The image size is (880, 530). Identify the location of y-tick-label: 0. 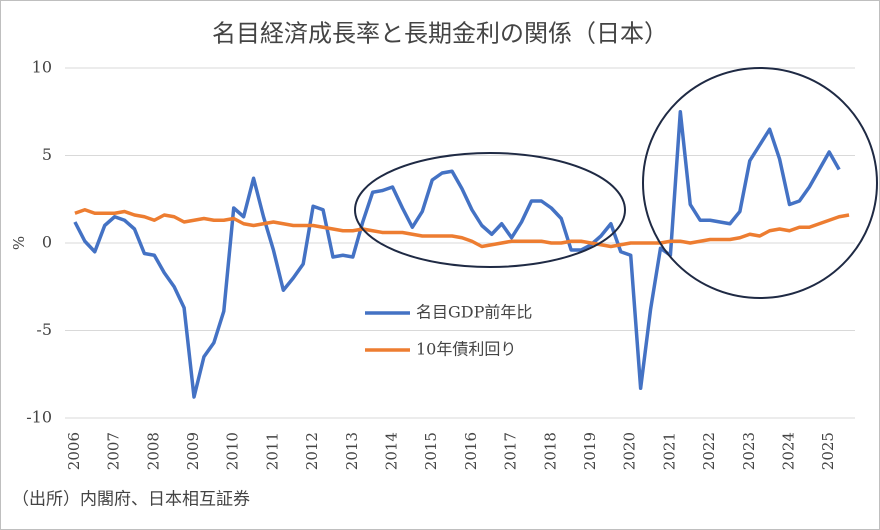
(47, 242).